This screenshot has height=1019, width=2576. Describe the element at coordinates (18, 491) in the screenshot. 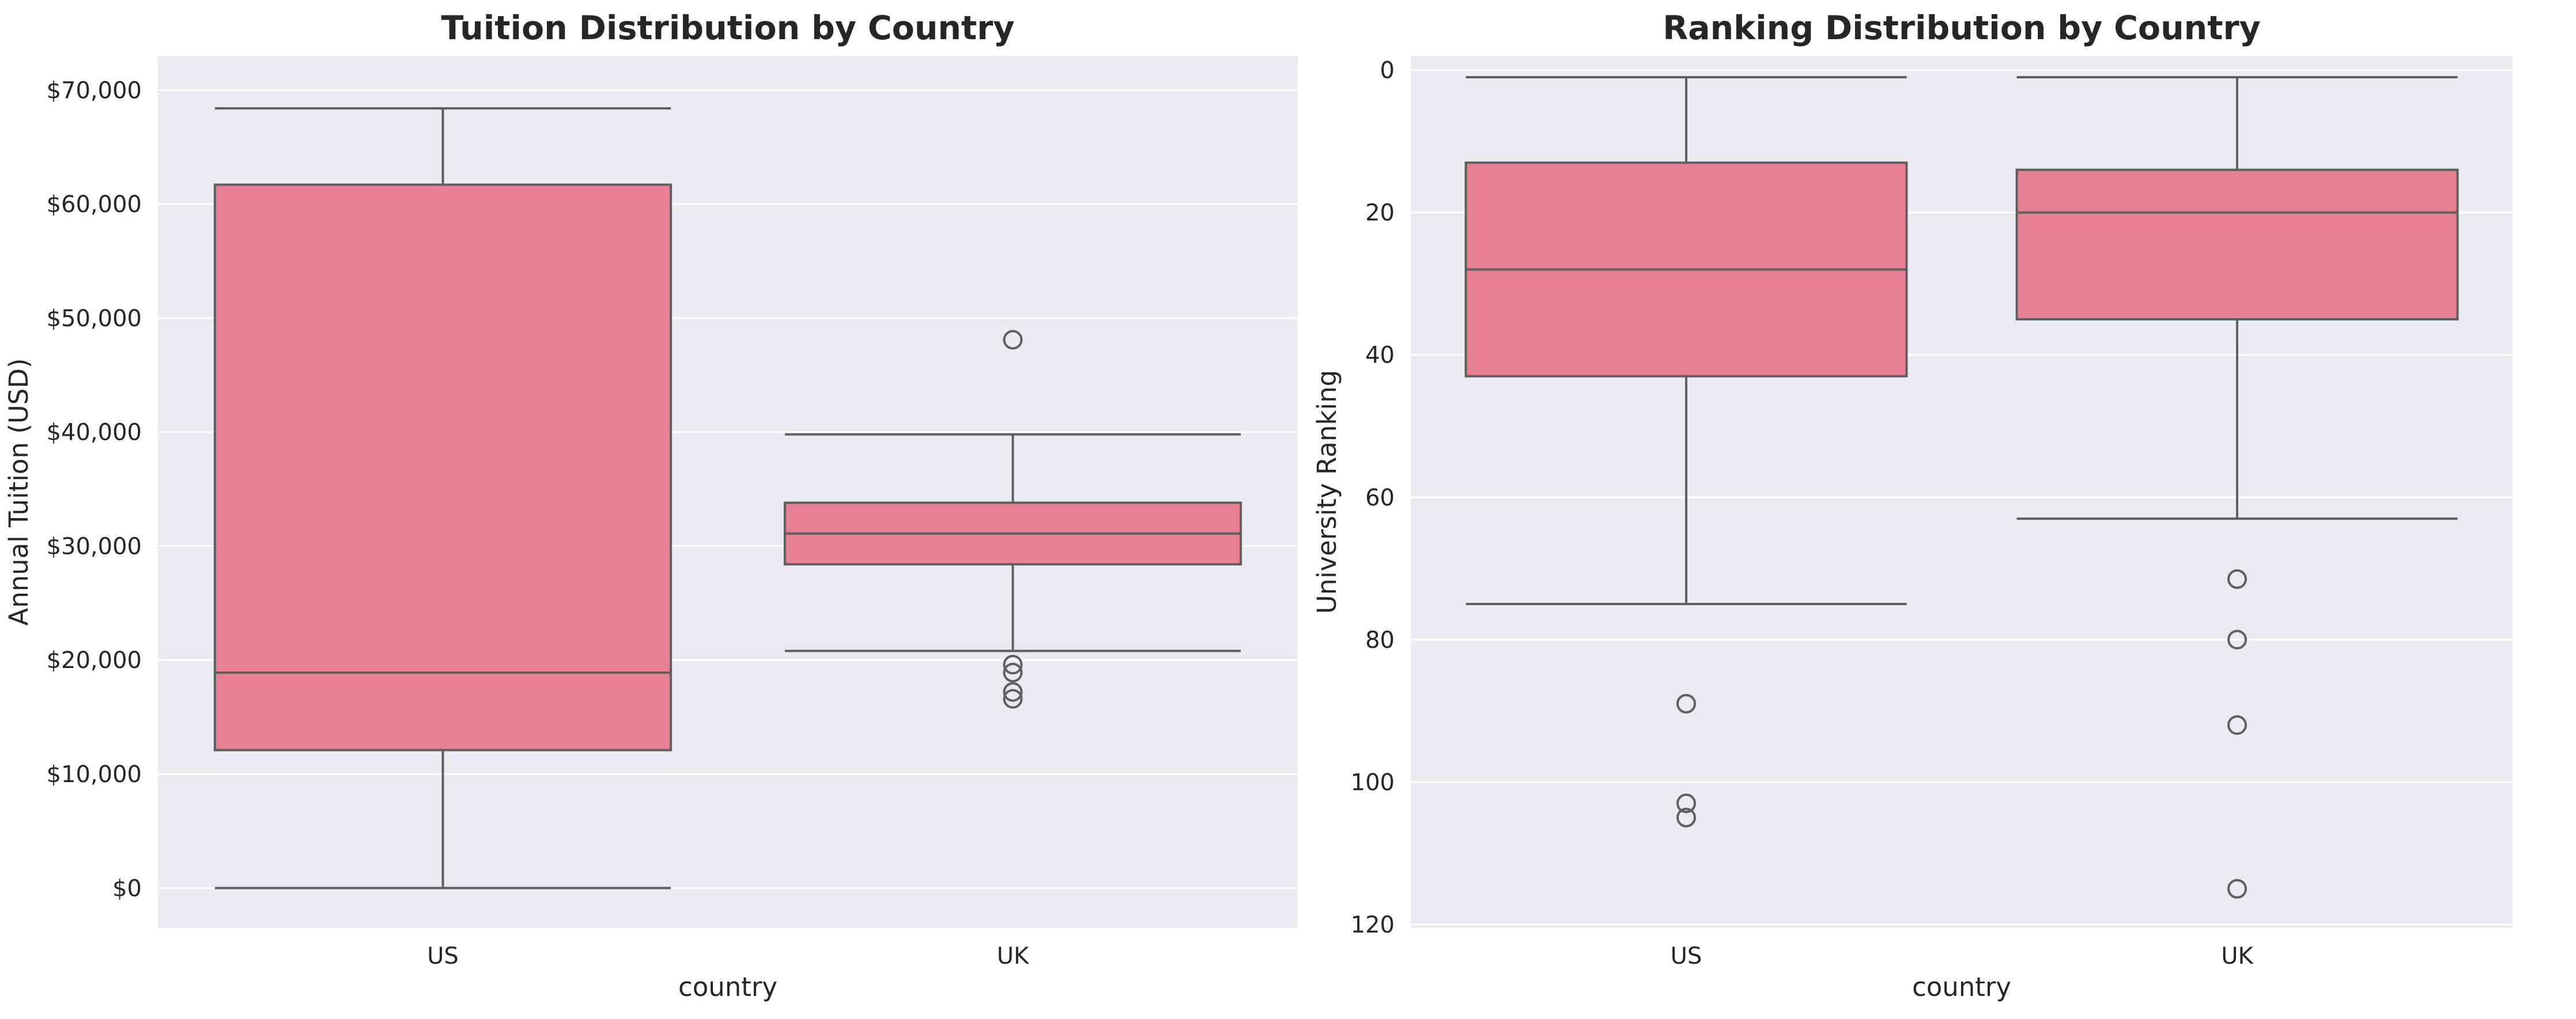

I see `tuition-y-axis-label: Annual Tuition (USD)` at that location.